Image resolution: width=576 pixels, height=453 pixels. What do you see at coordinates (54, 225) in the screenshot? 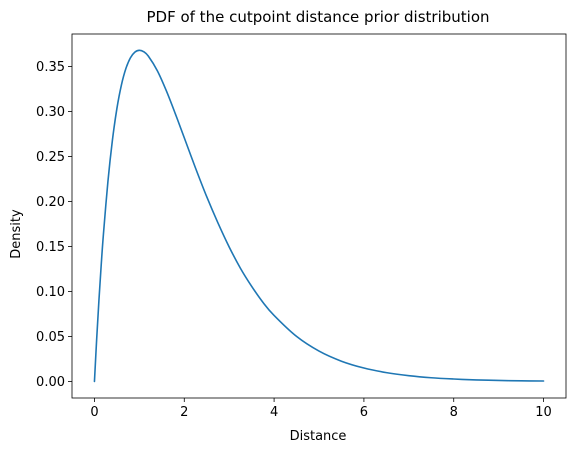
I see `y-axis: 0.00 0.05 0.10 0.15 0.20 0.25 0.30 0.35` at bounding box center [54, 225].